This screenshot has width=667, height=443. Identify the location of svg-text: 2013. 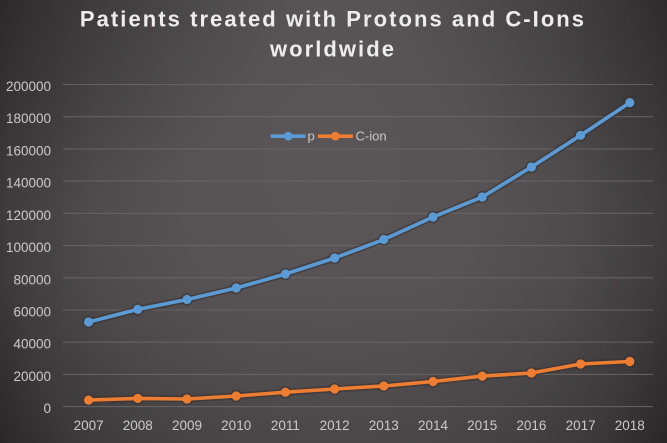
(384, 425).